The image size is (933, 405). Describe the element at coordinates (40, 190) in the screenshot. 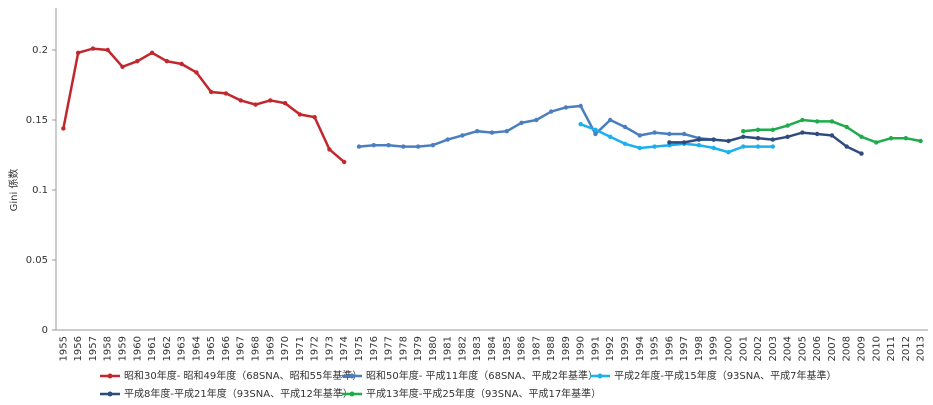

I see `y-tick-label: 0.1` at that location.